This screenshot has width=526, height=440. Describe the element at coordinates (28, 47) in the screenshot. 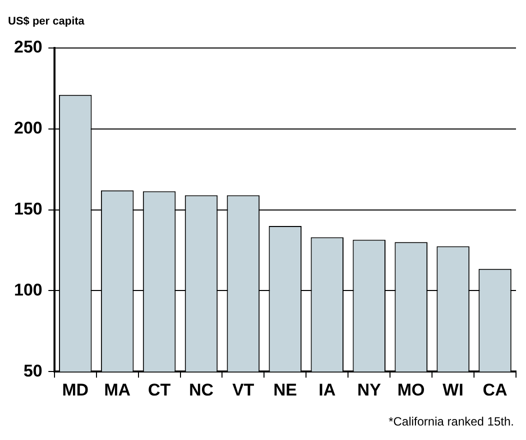

I see `y-tick-label: 250` at that location.